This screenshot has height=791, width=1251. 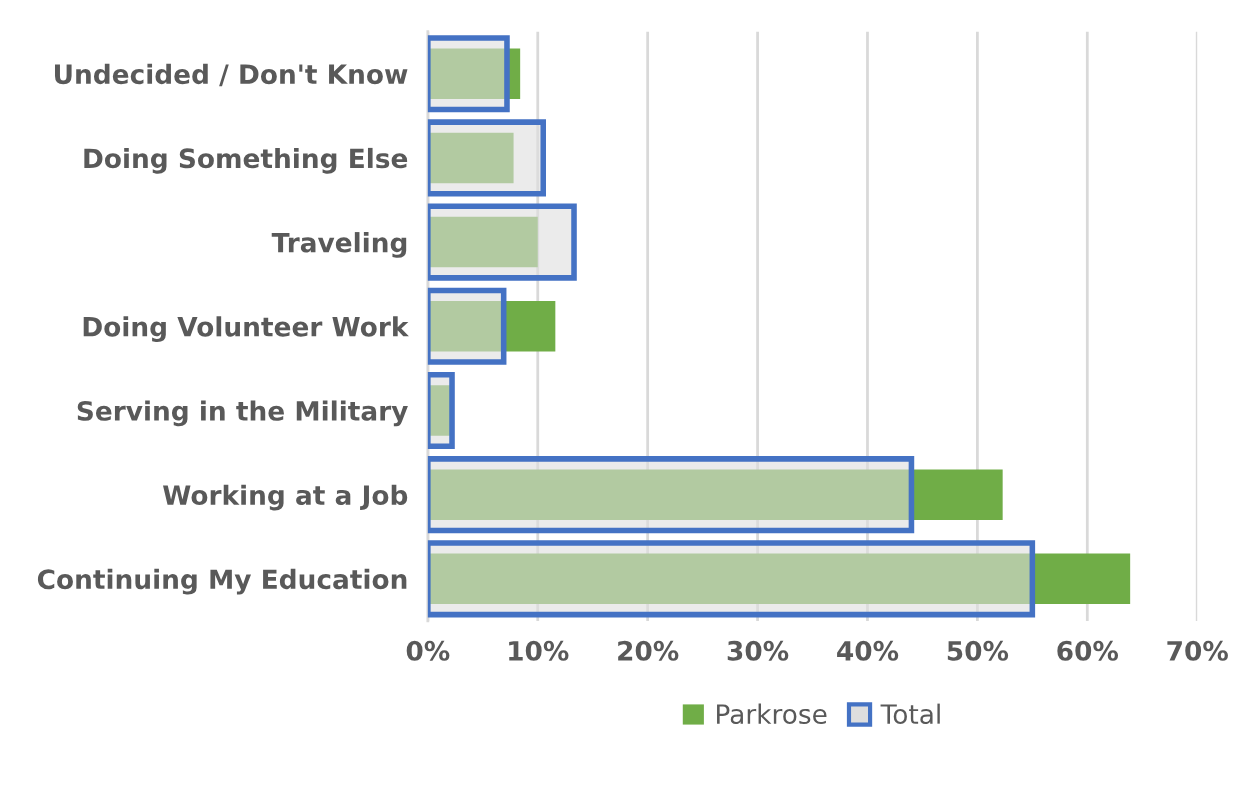 What do you see at coordinates (285, 497) in the screenshot?
I see `y-tick-label: Working at a Job` at bounding box center [285, 497].